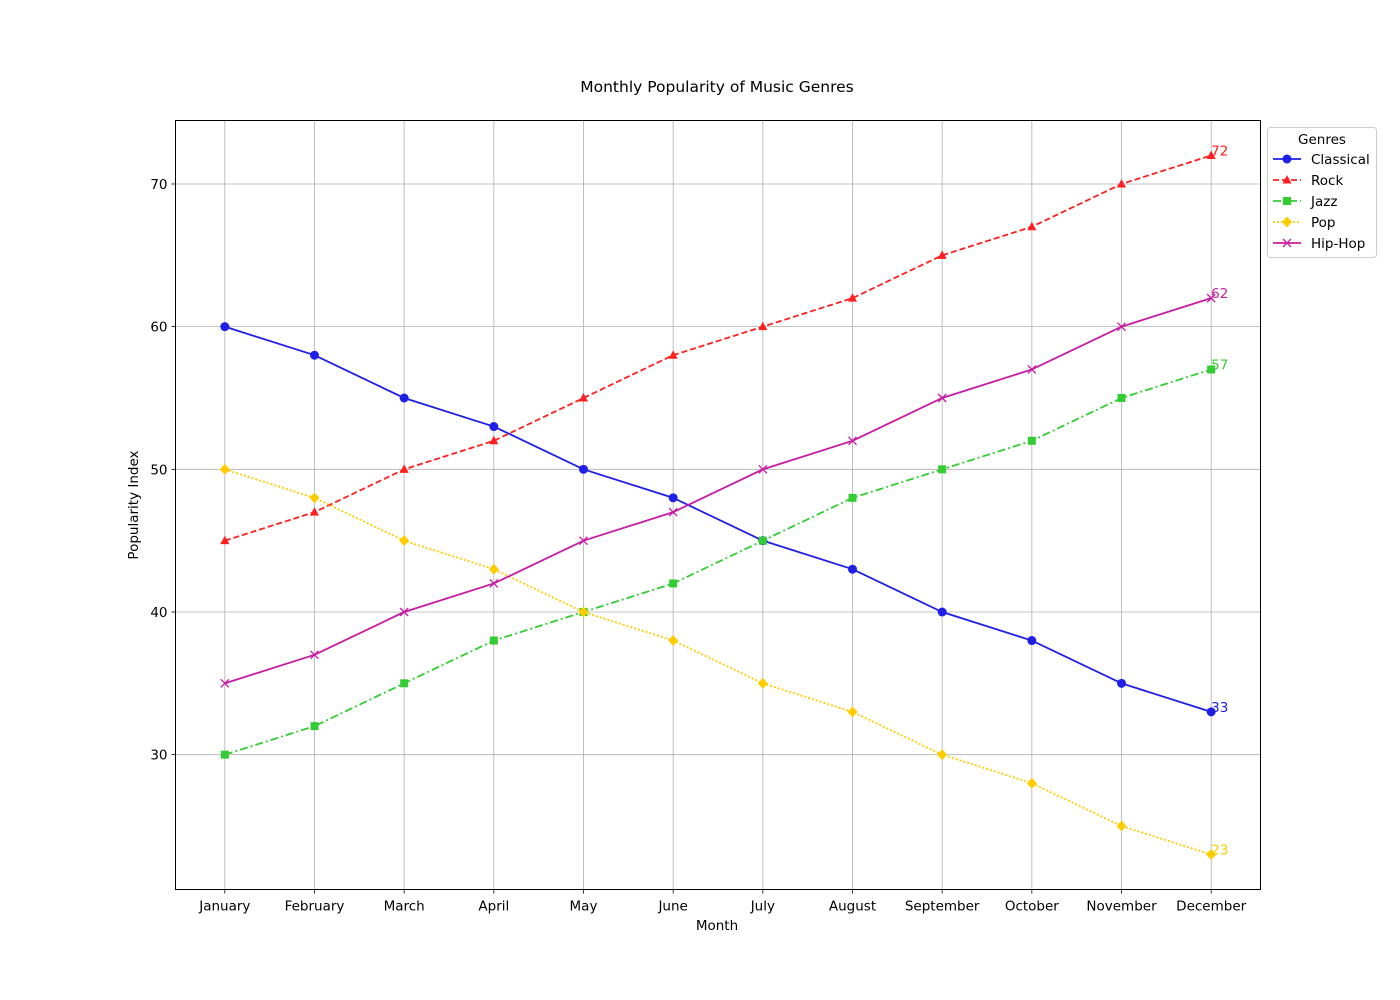 The image size is (1400, 1000). What do you see at coordinates (1211, 907) in the screenshot?
I see `x-tick-label: December` at bounding box center [1211, 907].